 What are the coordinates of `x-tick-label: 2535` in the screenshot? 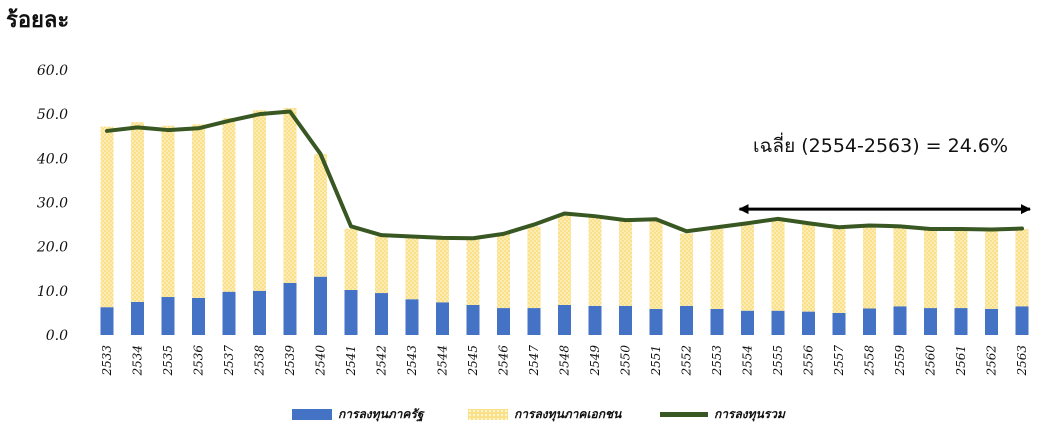 It's located at (168, 361).